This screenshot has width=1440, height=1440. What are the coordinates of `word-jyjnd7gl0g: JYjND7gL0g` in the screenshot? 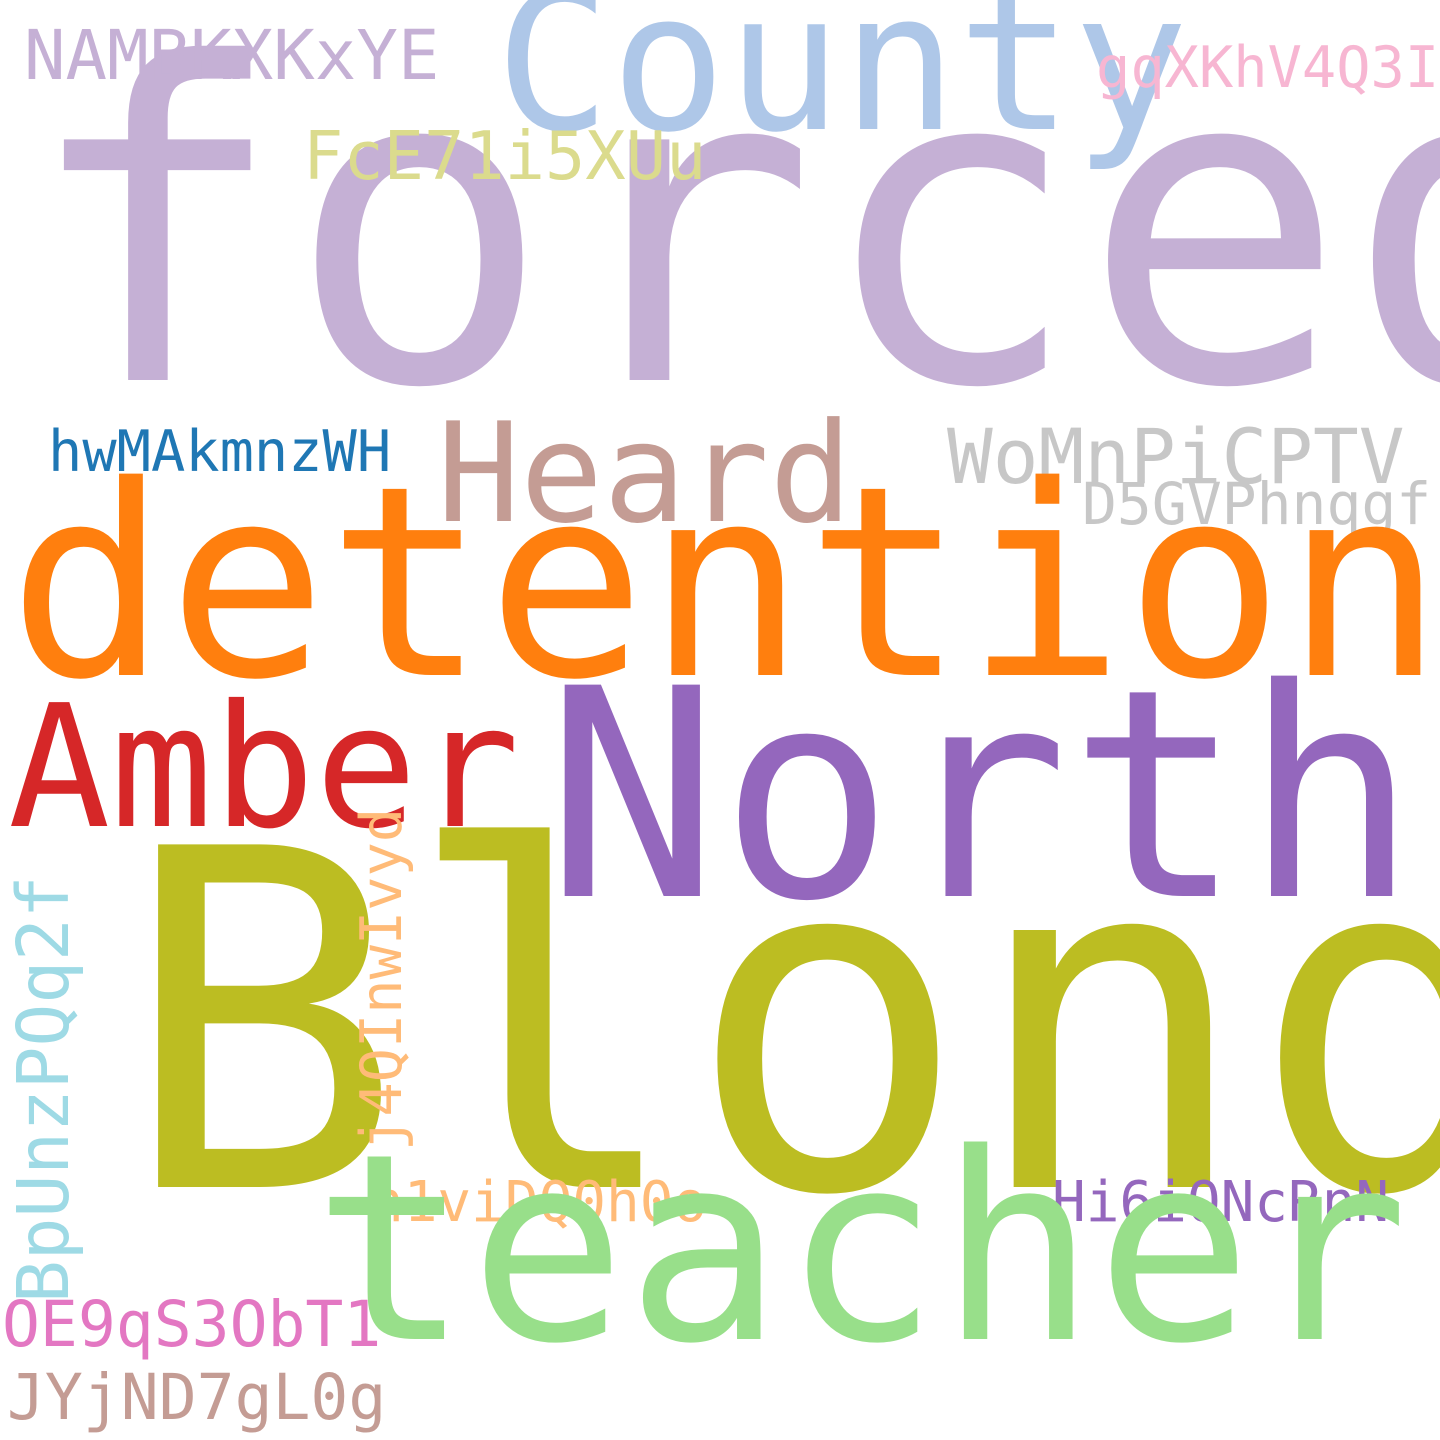 It's located at (197, 1397).